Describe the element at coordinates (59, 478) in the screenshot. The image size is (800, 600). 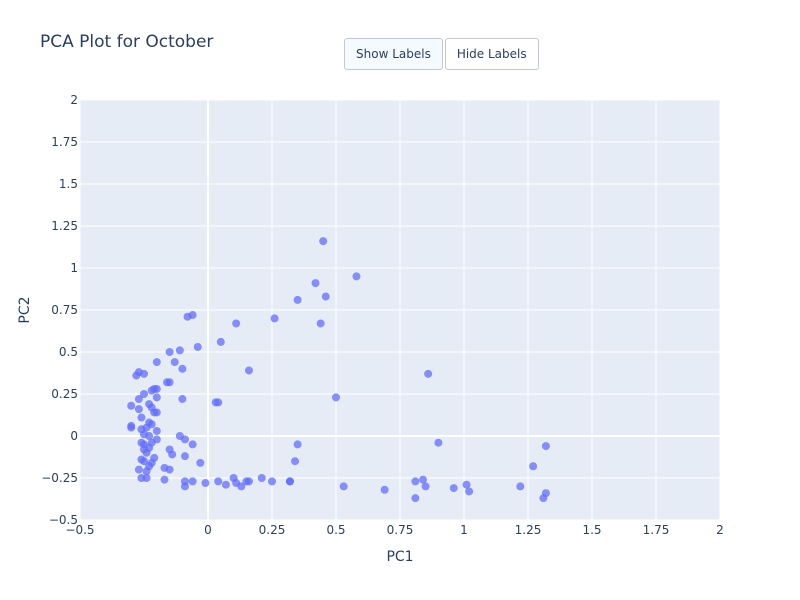
I see `y-tick-label: −0.25` at that location.